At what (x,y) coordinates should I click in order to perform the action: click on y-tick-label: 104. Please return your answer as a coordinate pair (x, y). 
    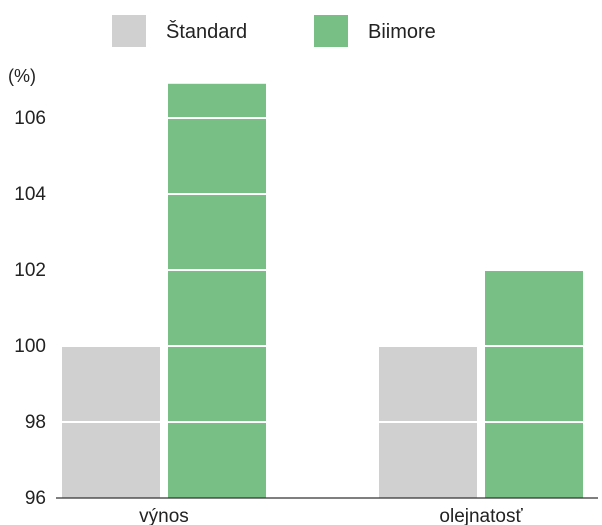
    Looking at the image, I should click on (30, 194).